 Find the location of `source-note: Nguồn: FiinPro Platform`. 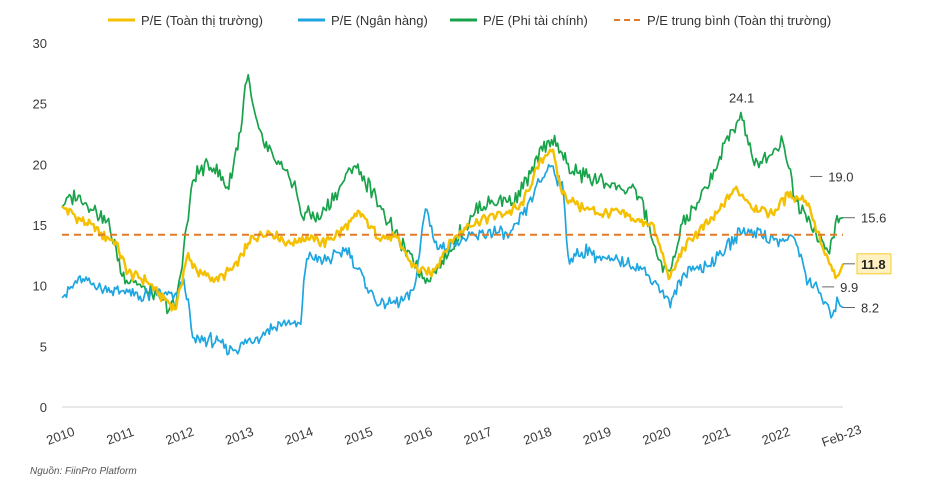

source-note: Nguồn: FiinPro Platform is located at coordinates (83, 471).